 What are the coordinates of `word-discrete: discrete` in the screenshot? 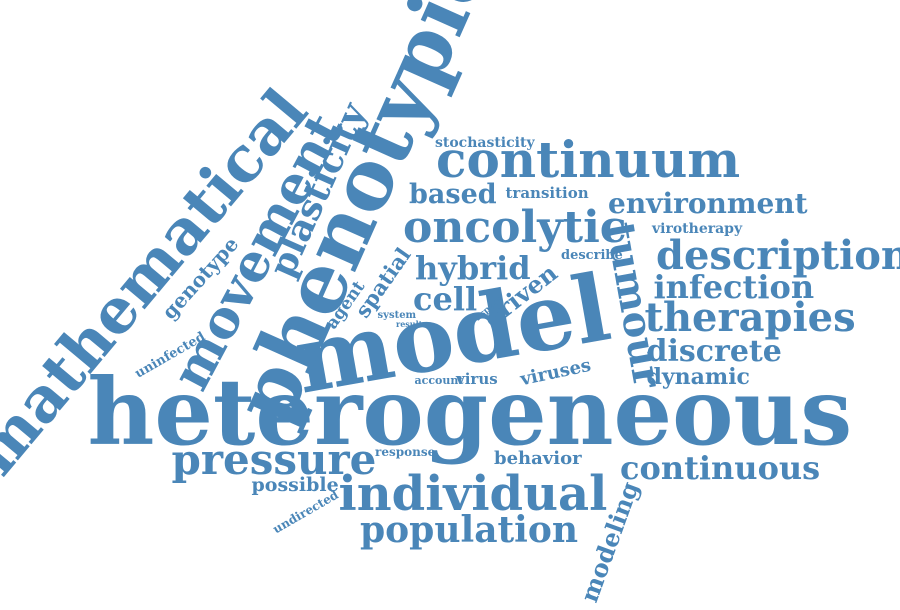 It's located at (714, 352).